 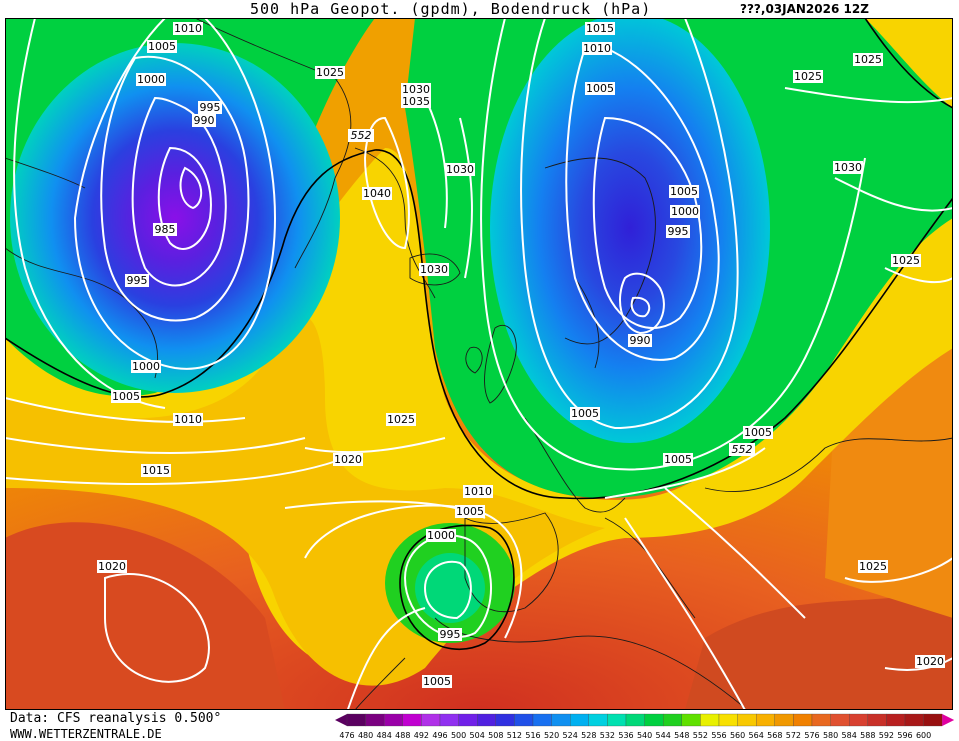 I want to click on legend-boxes, so click(x=645, y=720).